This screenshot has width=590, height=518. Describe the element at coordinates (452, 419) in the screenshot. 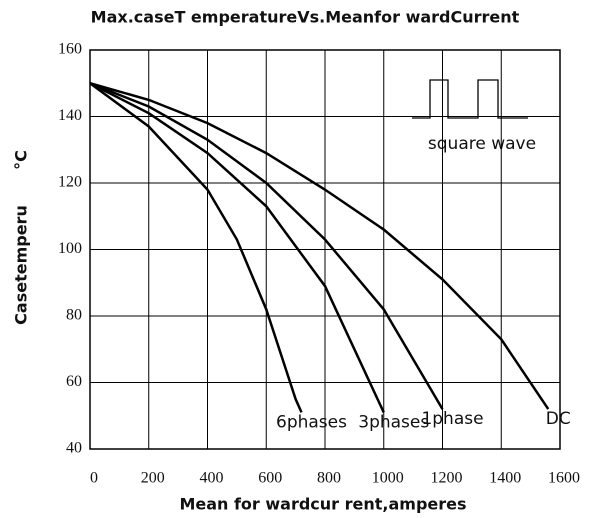

I see `series-label: 1phase` at that location.